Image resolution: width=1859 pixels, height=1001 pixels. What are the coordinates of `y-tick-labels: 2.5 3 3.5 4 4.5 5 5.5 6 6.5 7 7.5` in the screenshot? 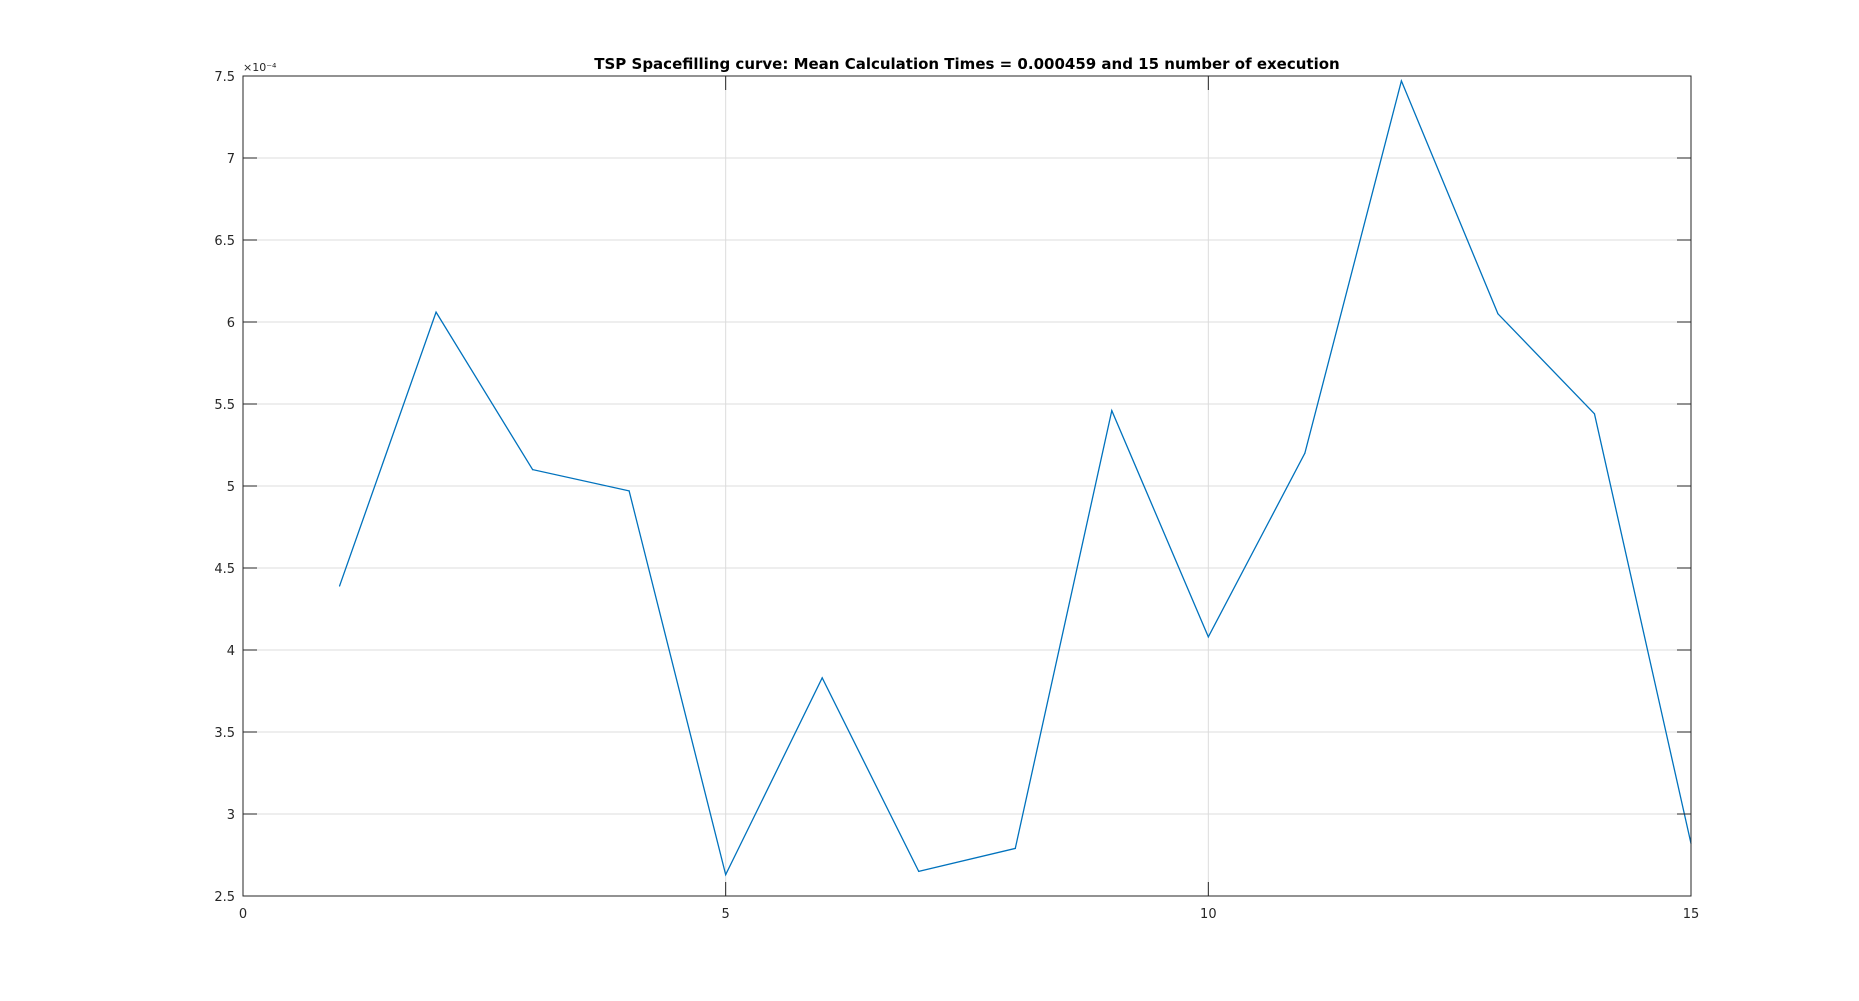 It's located at (224, 487).